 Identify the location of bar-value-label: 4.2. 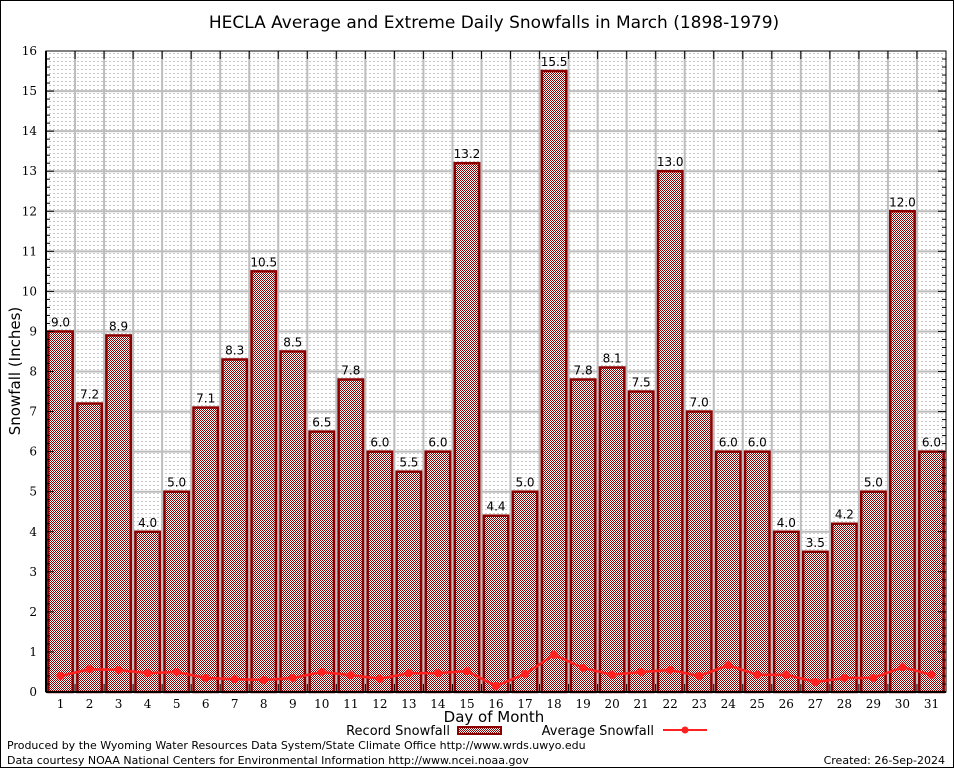
(844, 515).